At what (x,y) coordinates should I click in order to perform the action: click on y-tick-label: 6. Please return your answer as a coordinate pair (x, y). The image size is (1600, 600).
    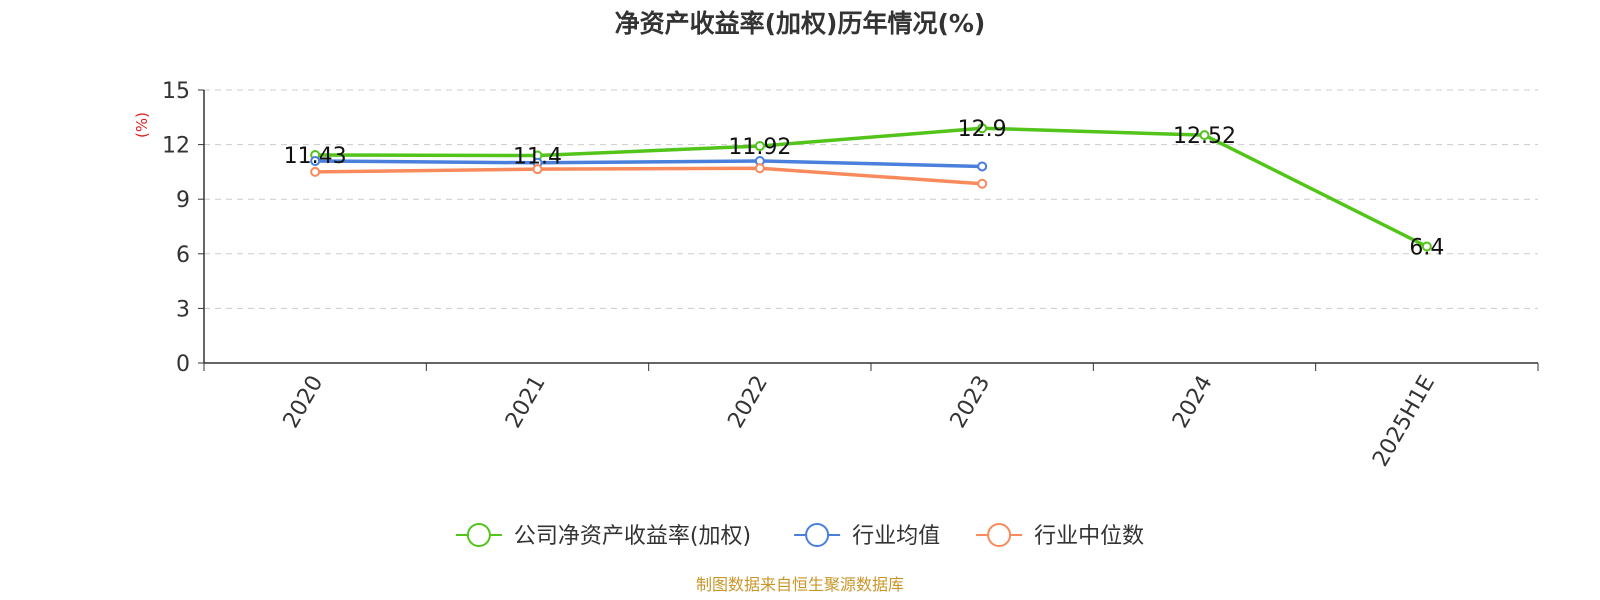
    Looking at the image, I should click on (183, 255).